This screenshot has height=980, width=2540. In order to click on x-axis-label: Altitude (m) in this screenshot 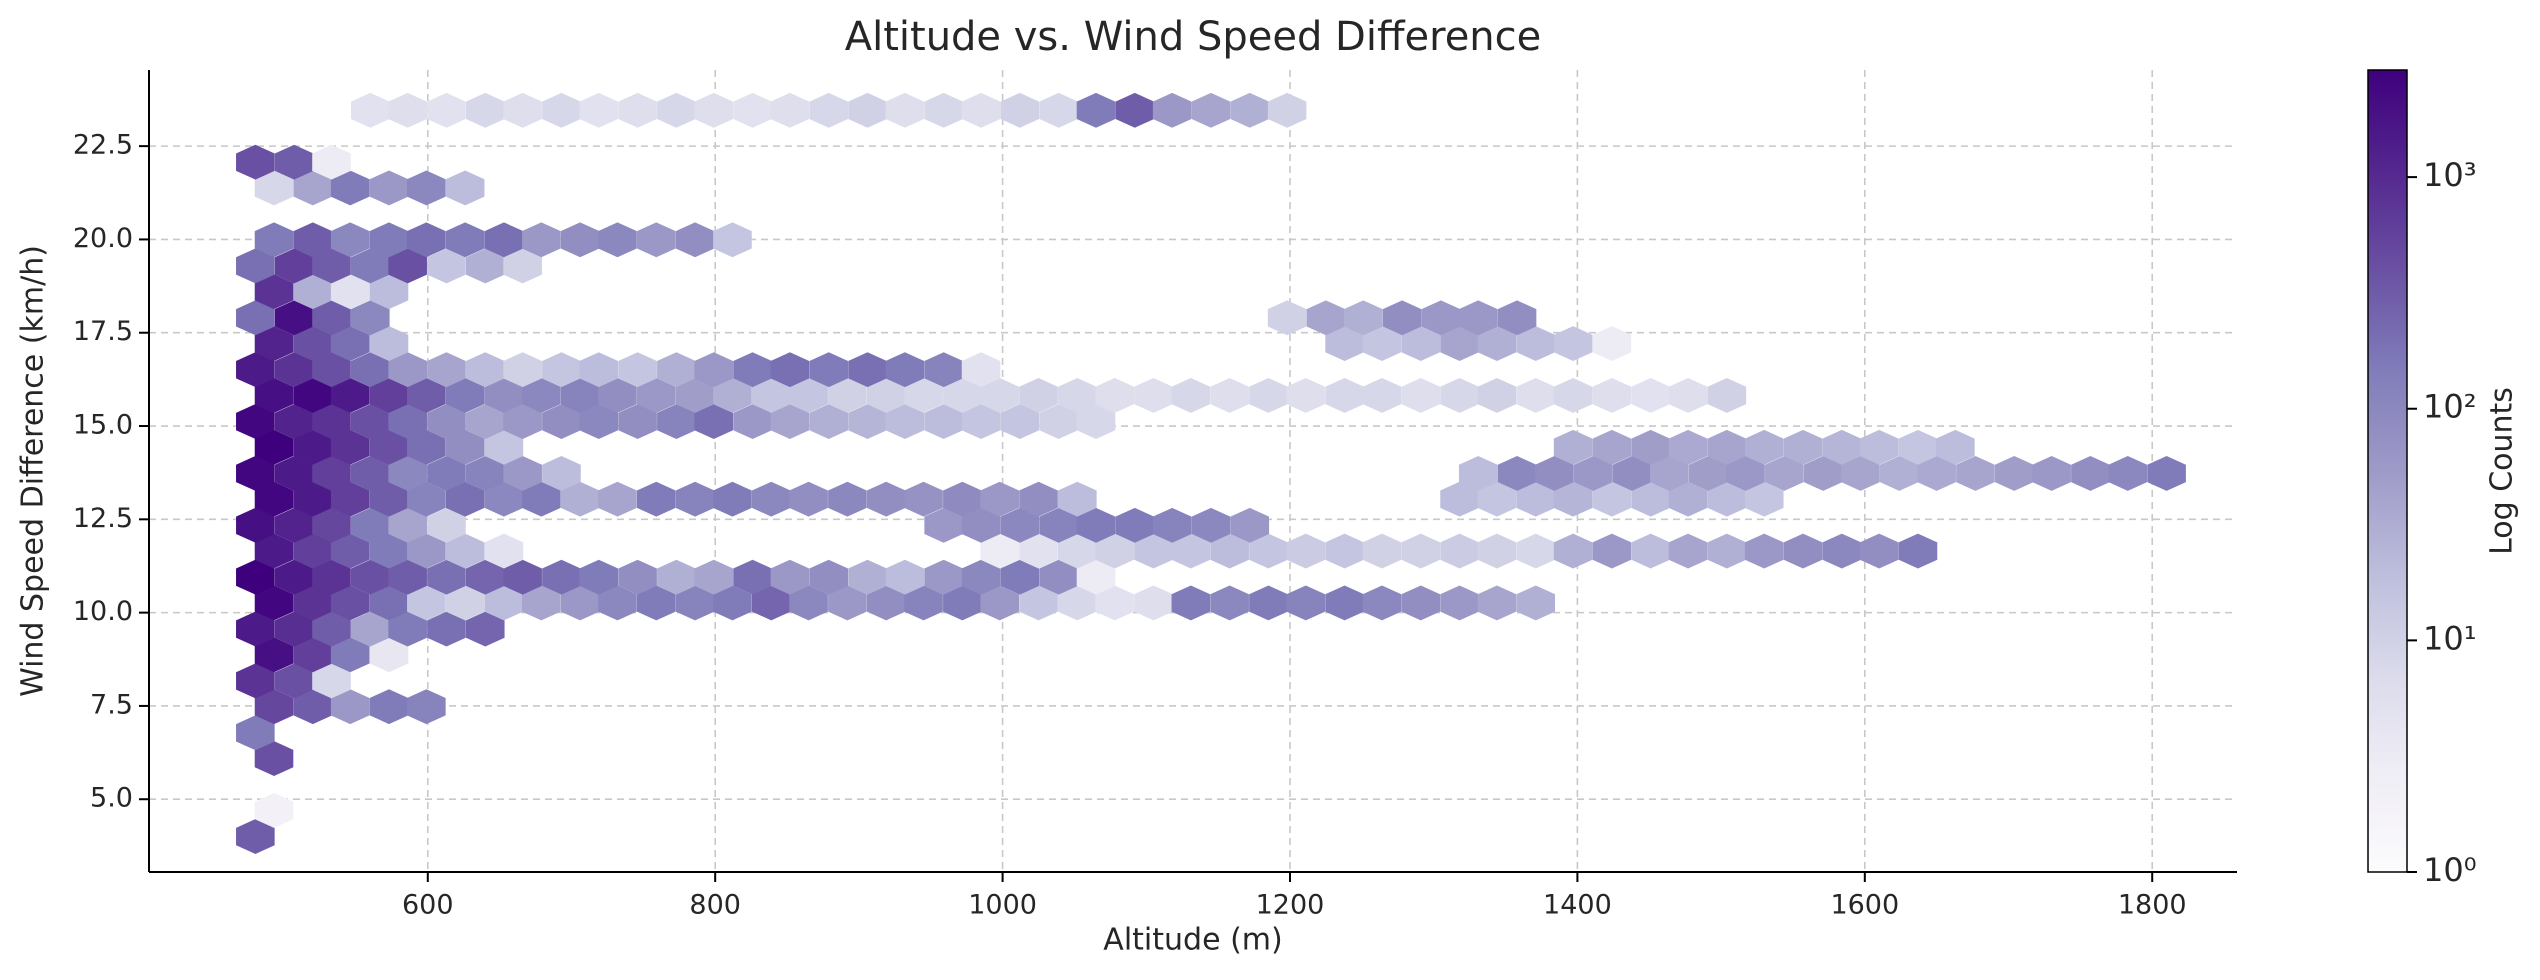, I will do `click(1192, 940)`.